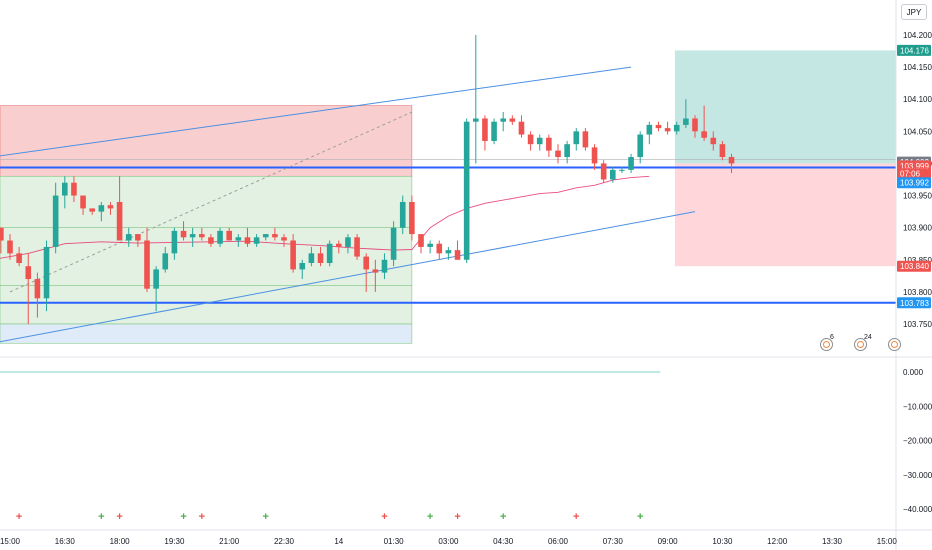 The image size is (932, 550). I want to click on indicator-tick-label: −20.000, so click(917, 441).